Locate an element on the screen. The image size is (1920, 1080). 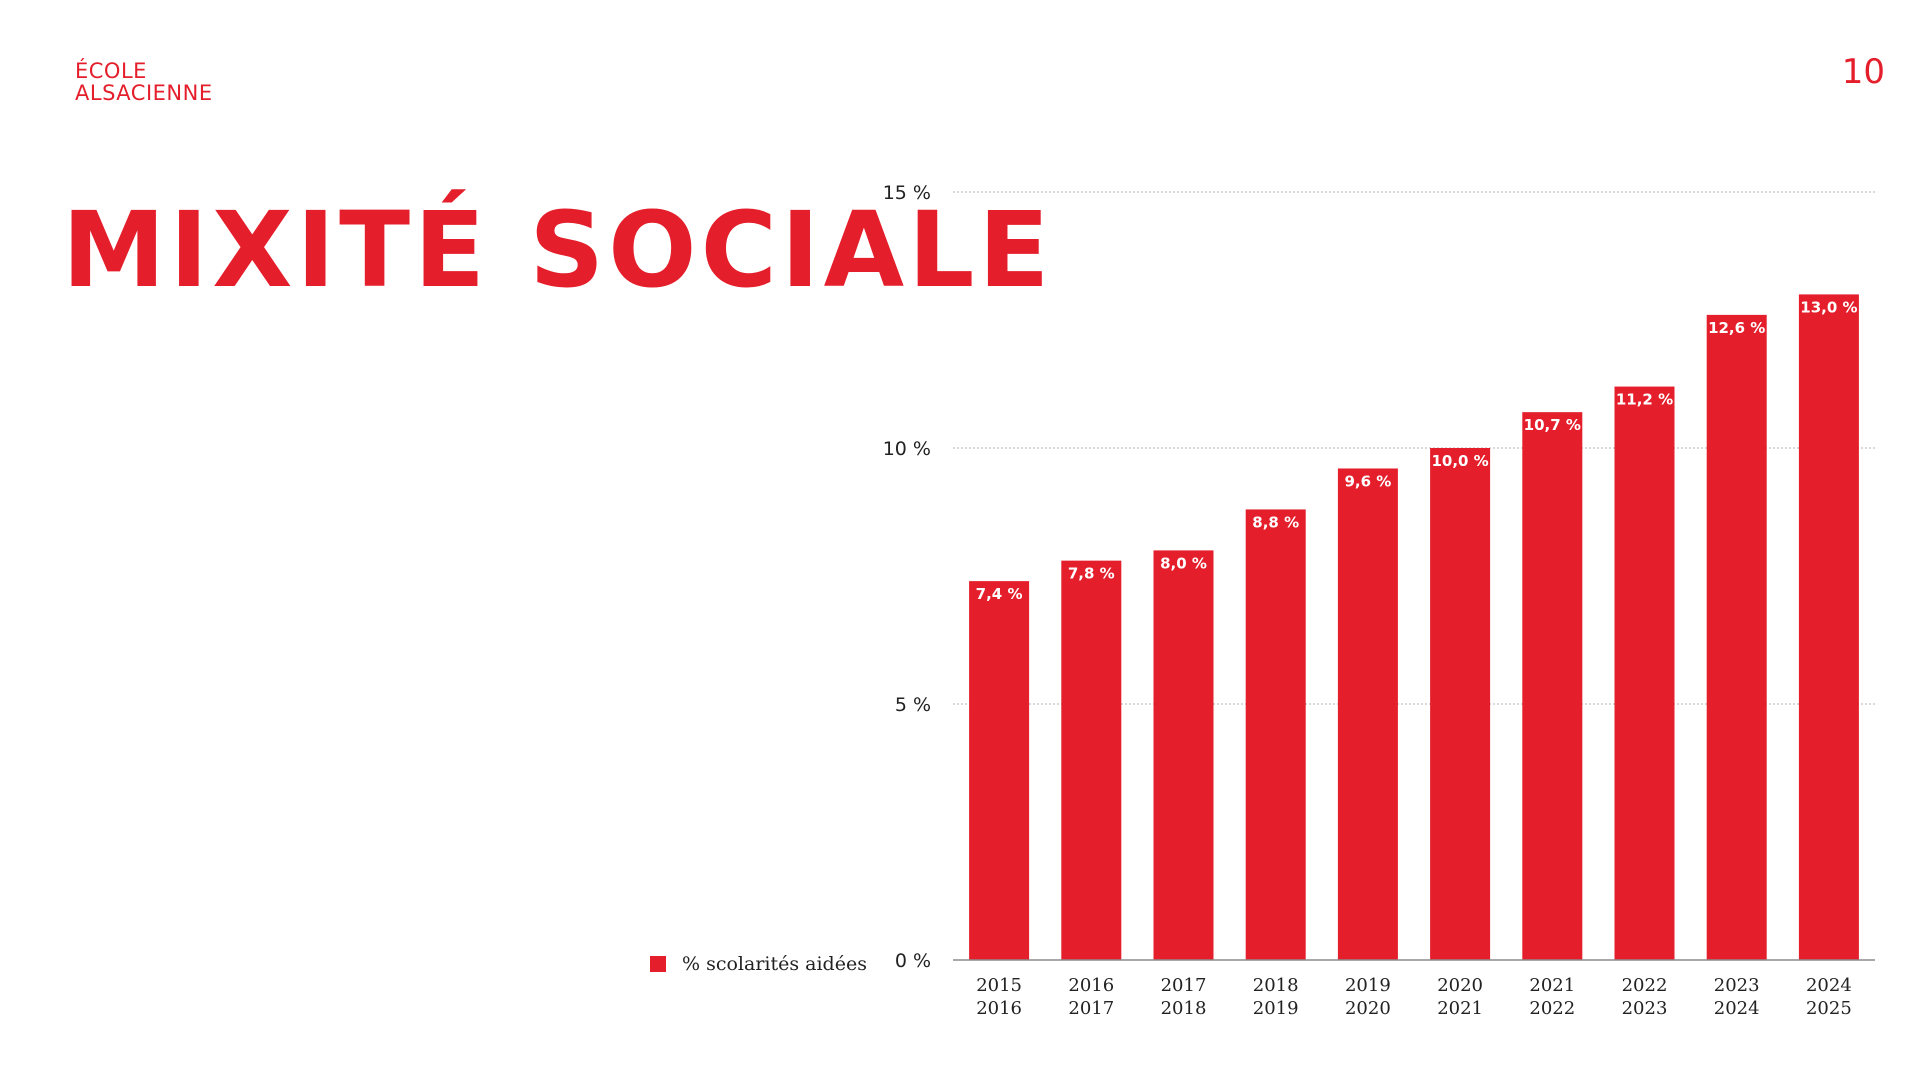
x-tick-label: 2015 is located at coordinates (999, 985).